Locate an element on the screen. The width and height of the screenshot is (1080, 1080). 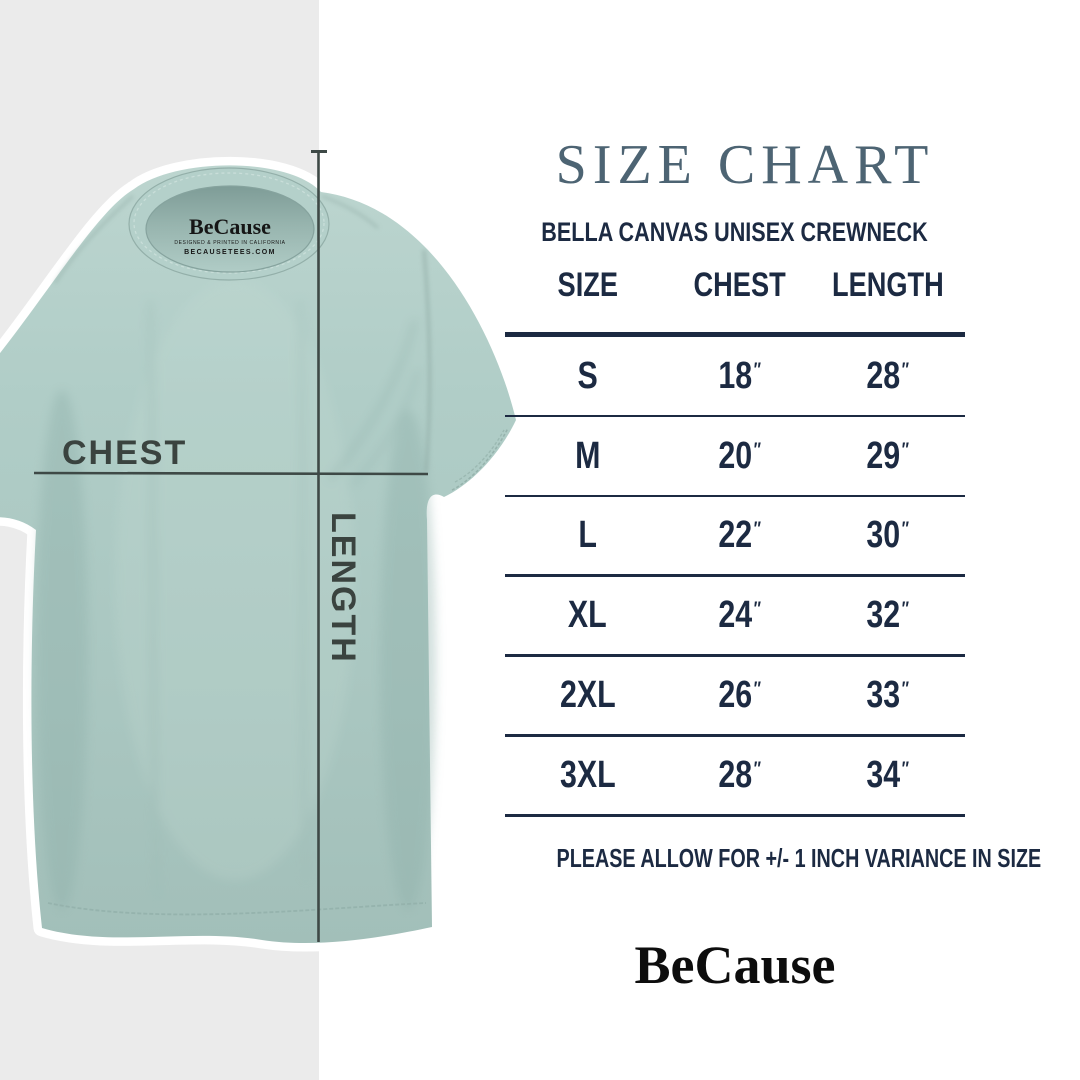
length-cell: 29″ is located at coordinates (887, 456).